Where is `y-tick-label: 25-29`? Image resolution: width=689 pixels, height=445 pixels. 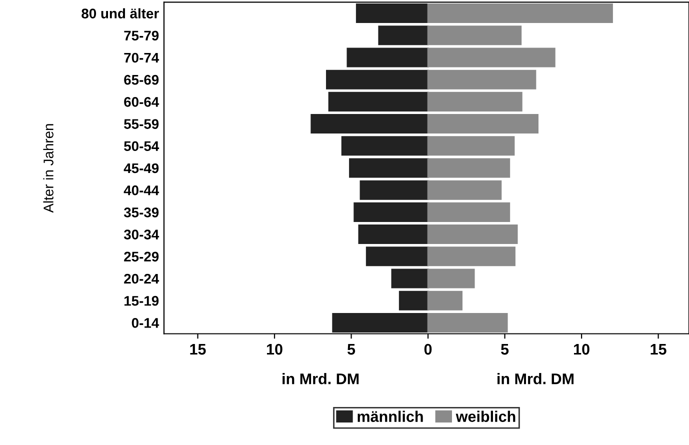
y-tick-label: 25-29 is located at coordinates (141, 257).